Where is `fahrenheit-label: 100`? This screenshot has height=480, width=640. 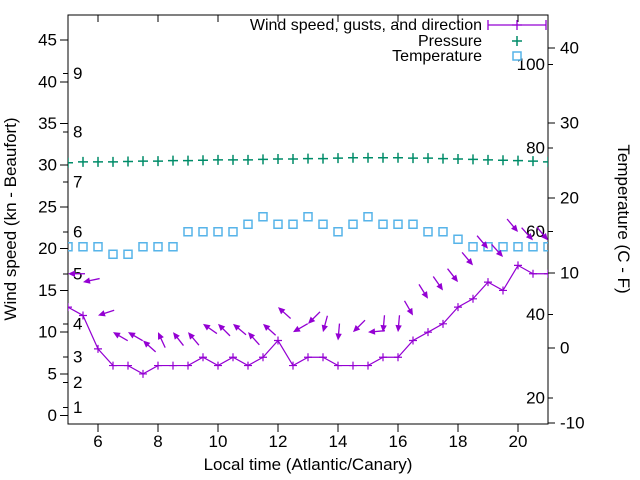
fahrenheit-label: 100 is located at coordinates (531, 64).